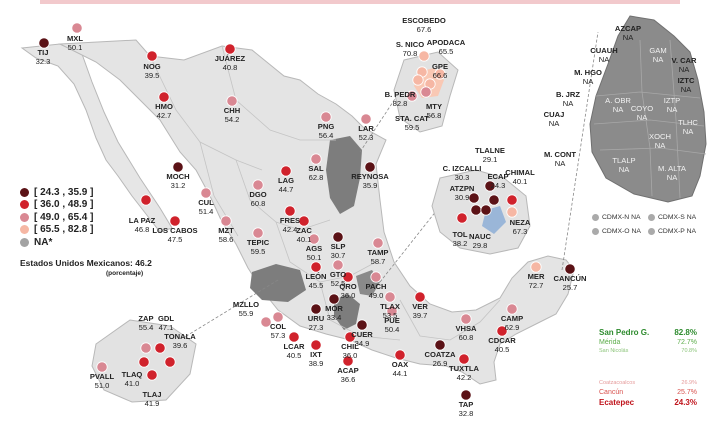  What do you see at coordinates (152, 403) in the screenshot?
I see `city-value: 41.9` at bounding box center [152, 403].